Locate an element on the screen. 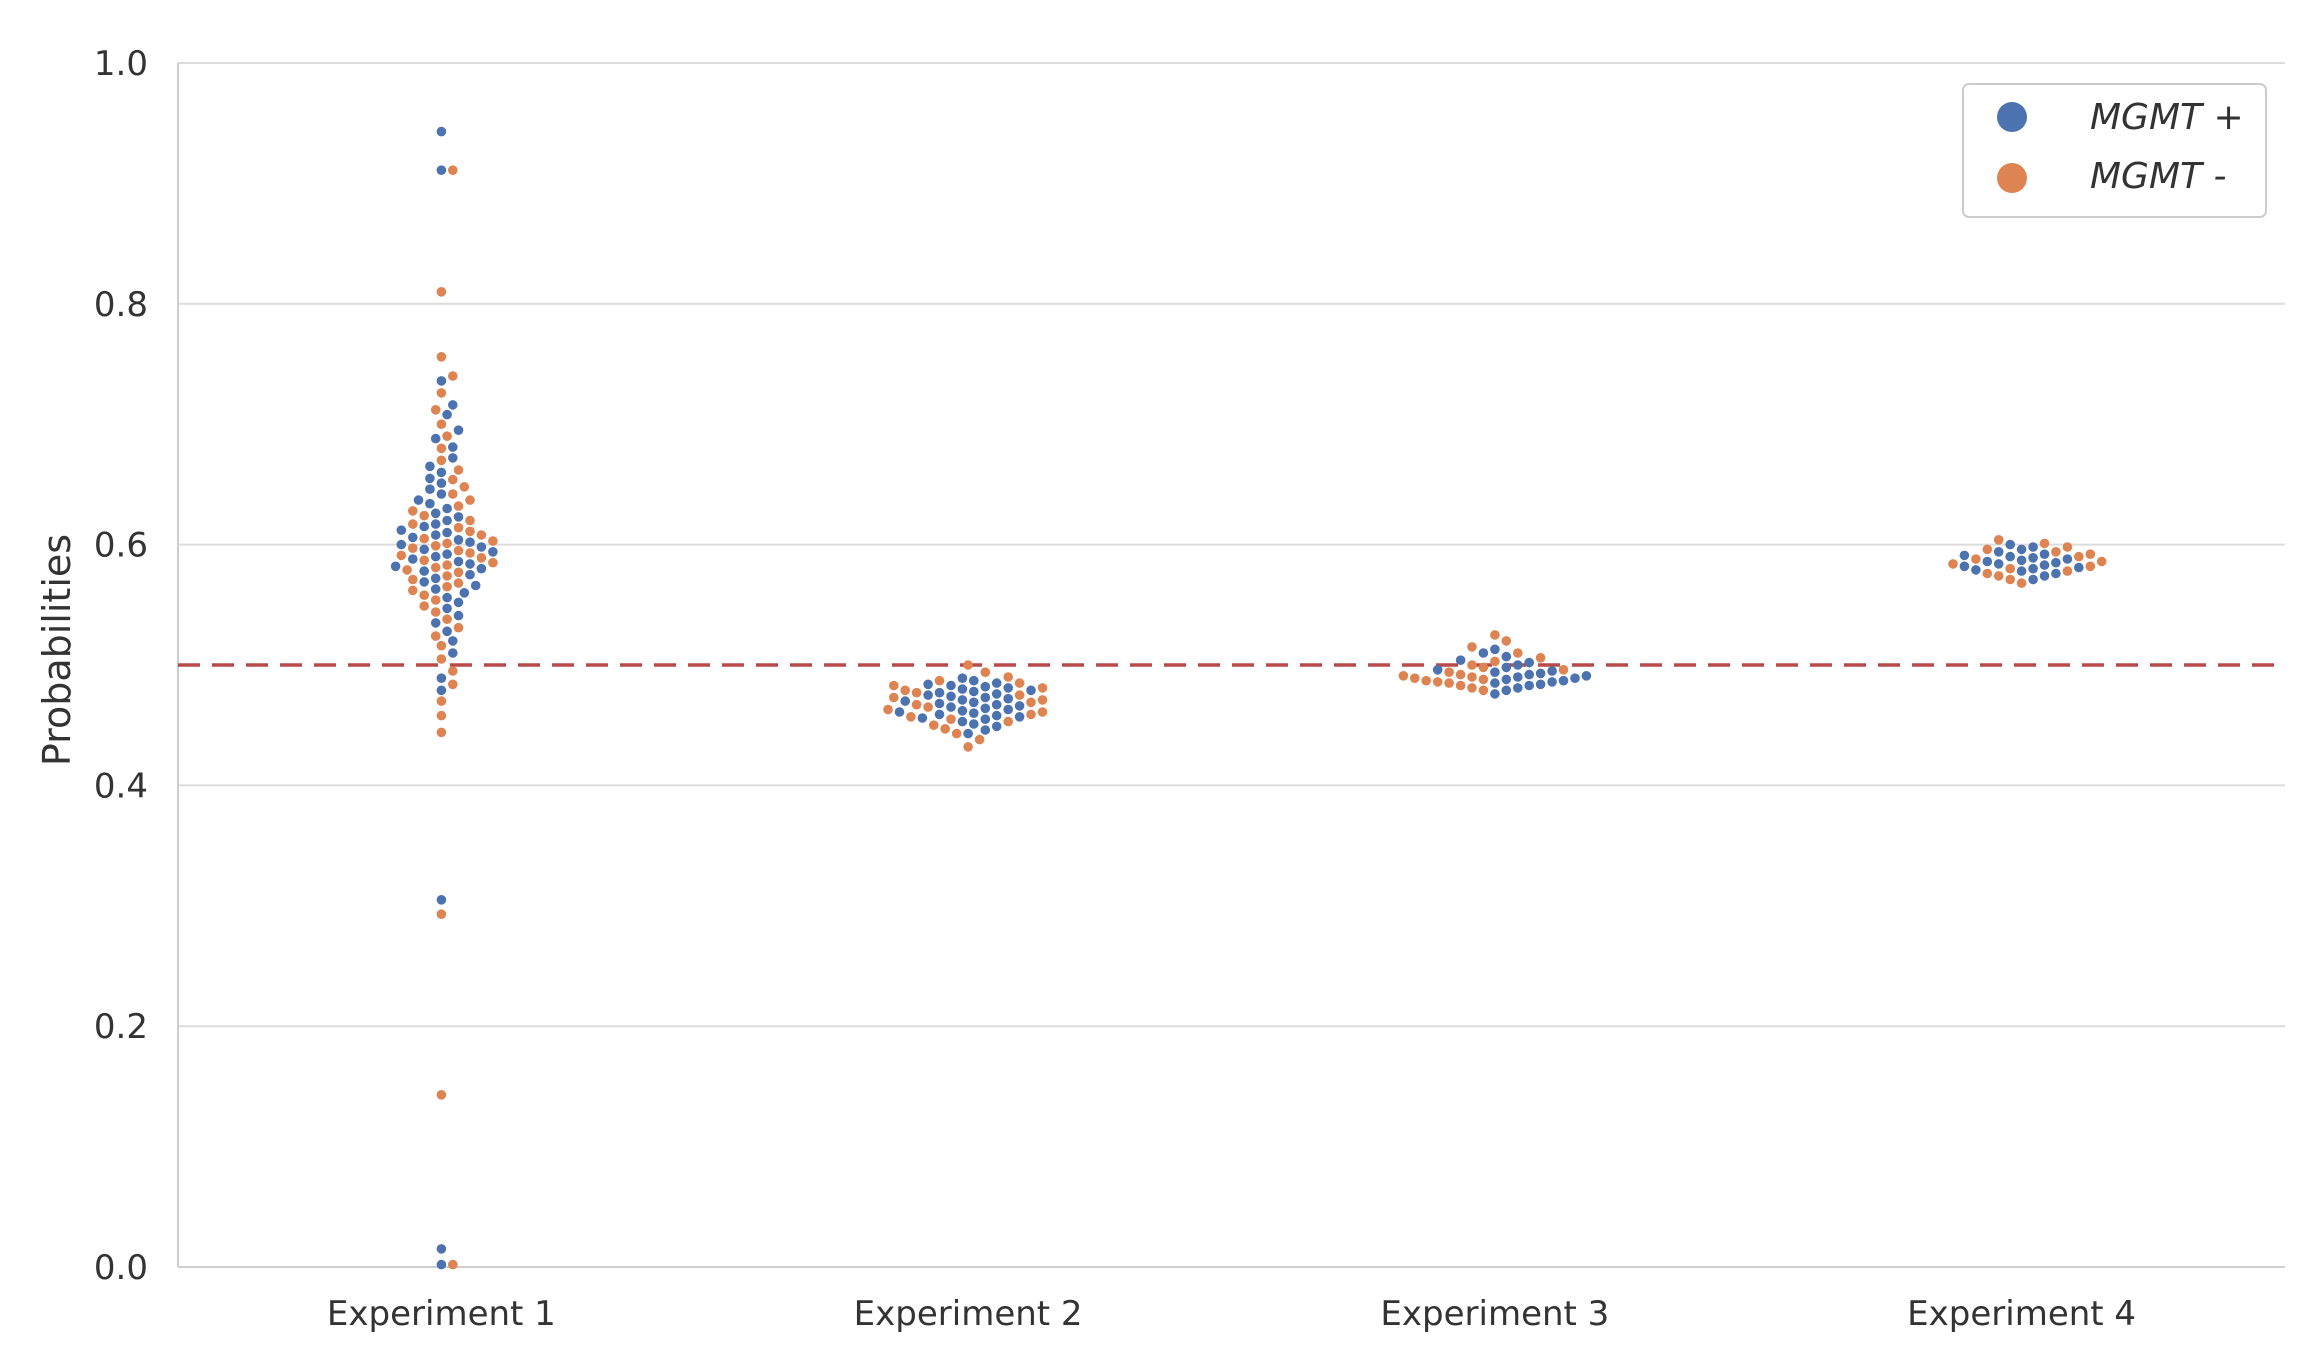 Image resolution: width=2307 pixels, height=1367 pixels. y-tick-label: 0.4 is located at coordinates (121, 786).